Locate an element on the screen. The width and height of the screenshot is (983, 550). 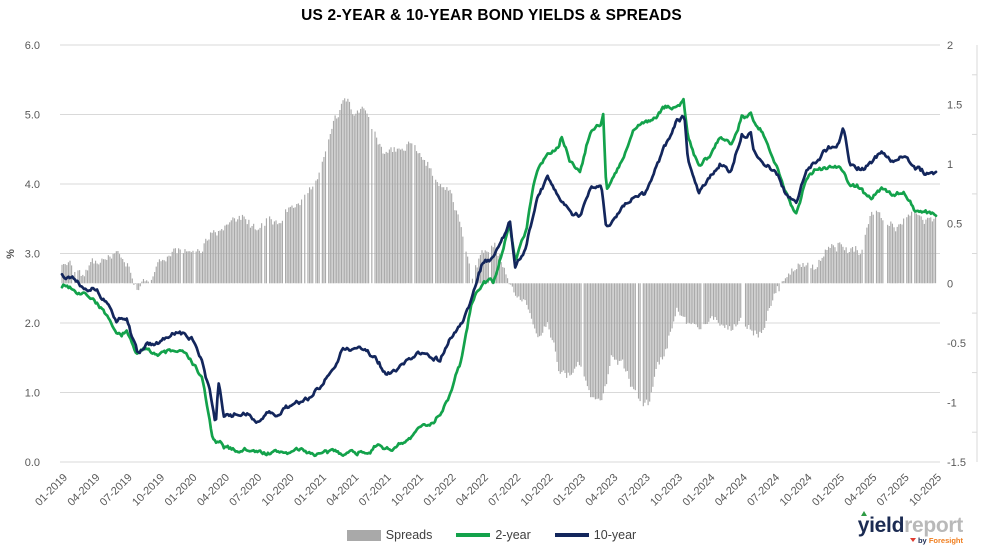
svg-text: 1.0 is located at coordinates (32, 394).